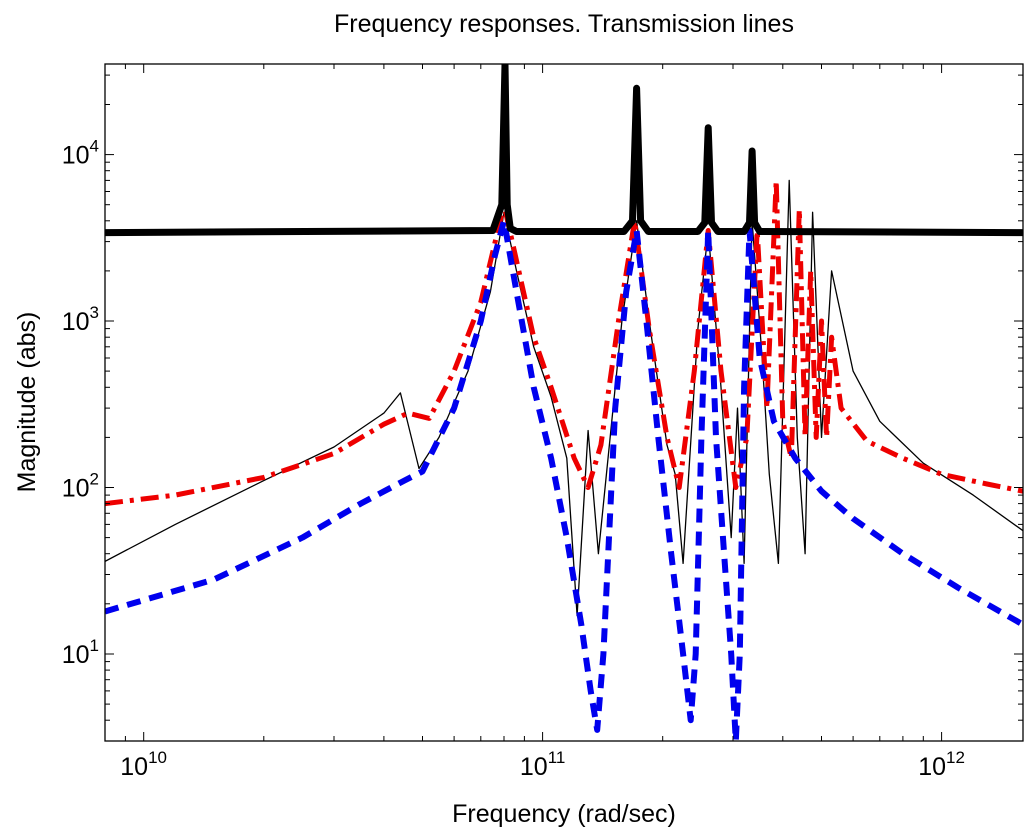 This screenshot has width=1025, height=835. I want to click on y-tick-label: 10³, so click(80, 319).